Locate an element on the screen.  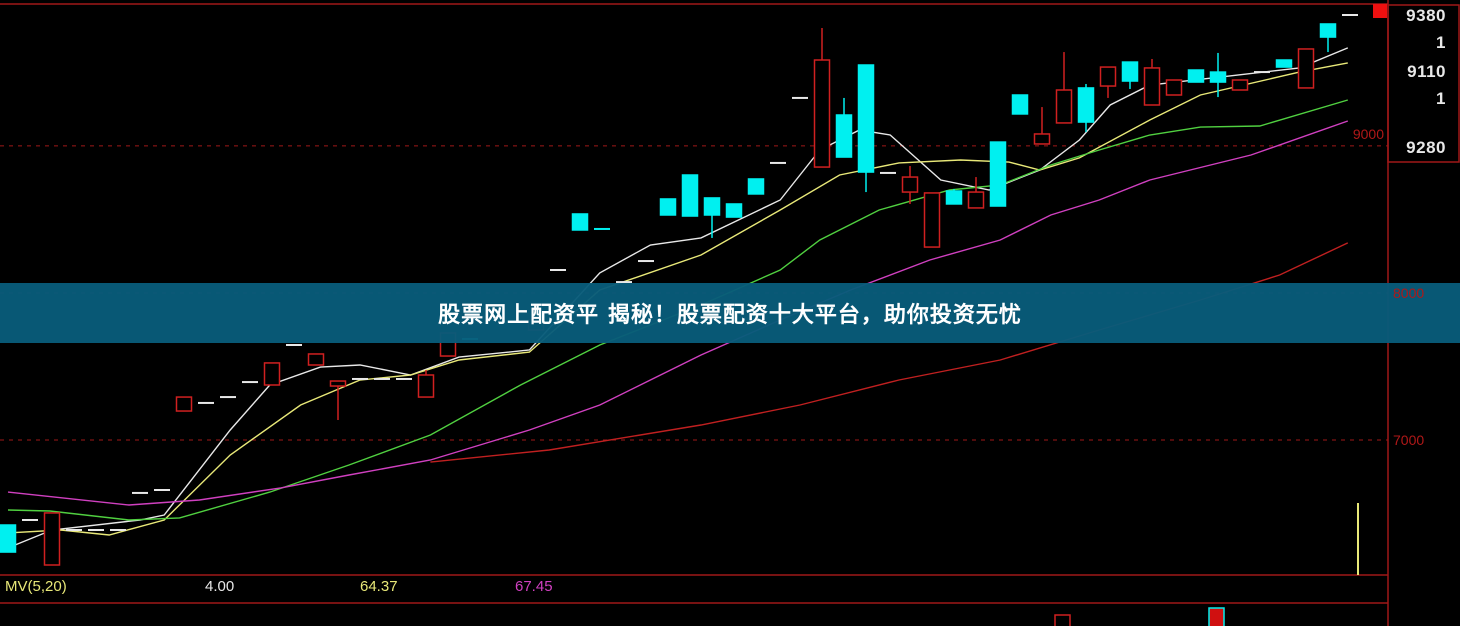
y-tick-label: 7000 is located at coordinates (1409, 440).